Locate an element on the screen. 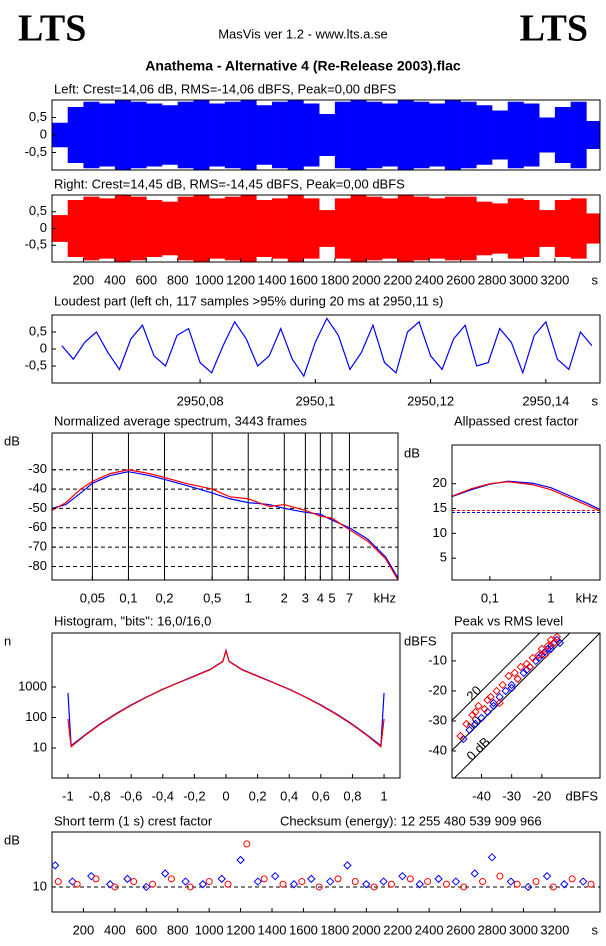 This screenshot has height=946, width=606. x-tick-label: 2950,1 is located at coordinates (315, 400).